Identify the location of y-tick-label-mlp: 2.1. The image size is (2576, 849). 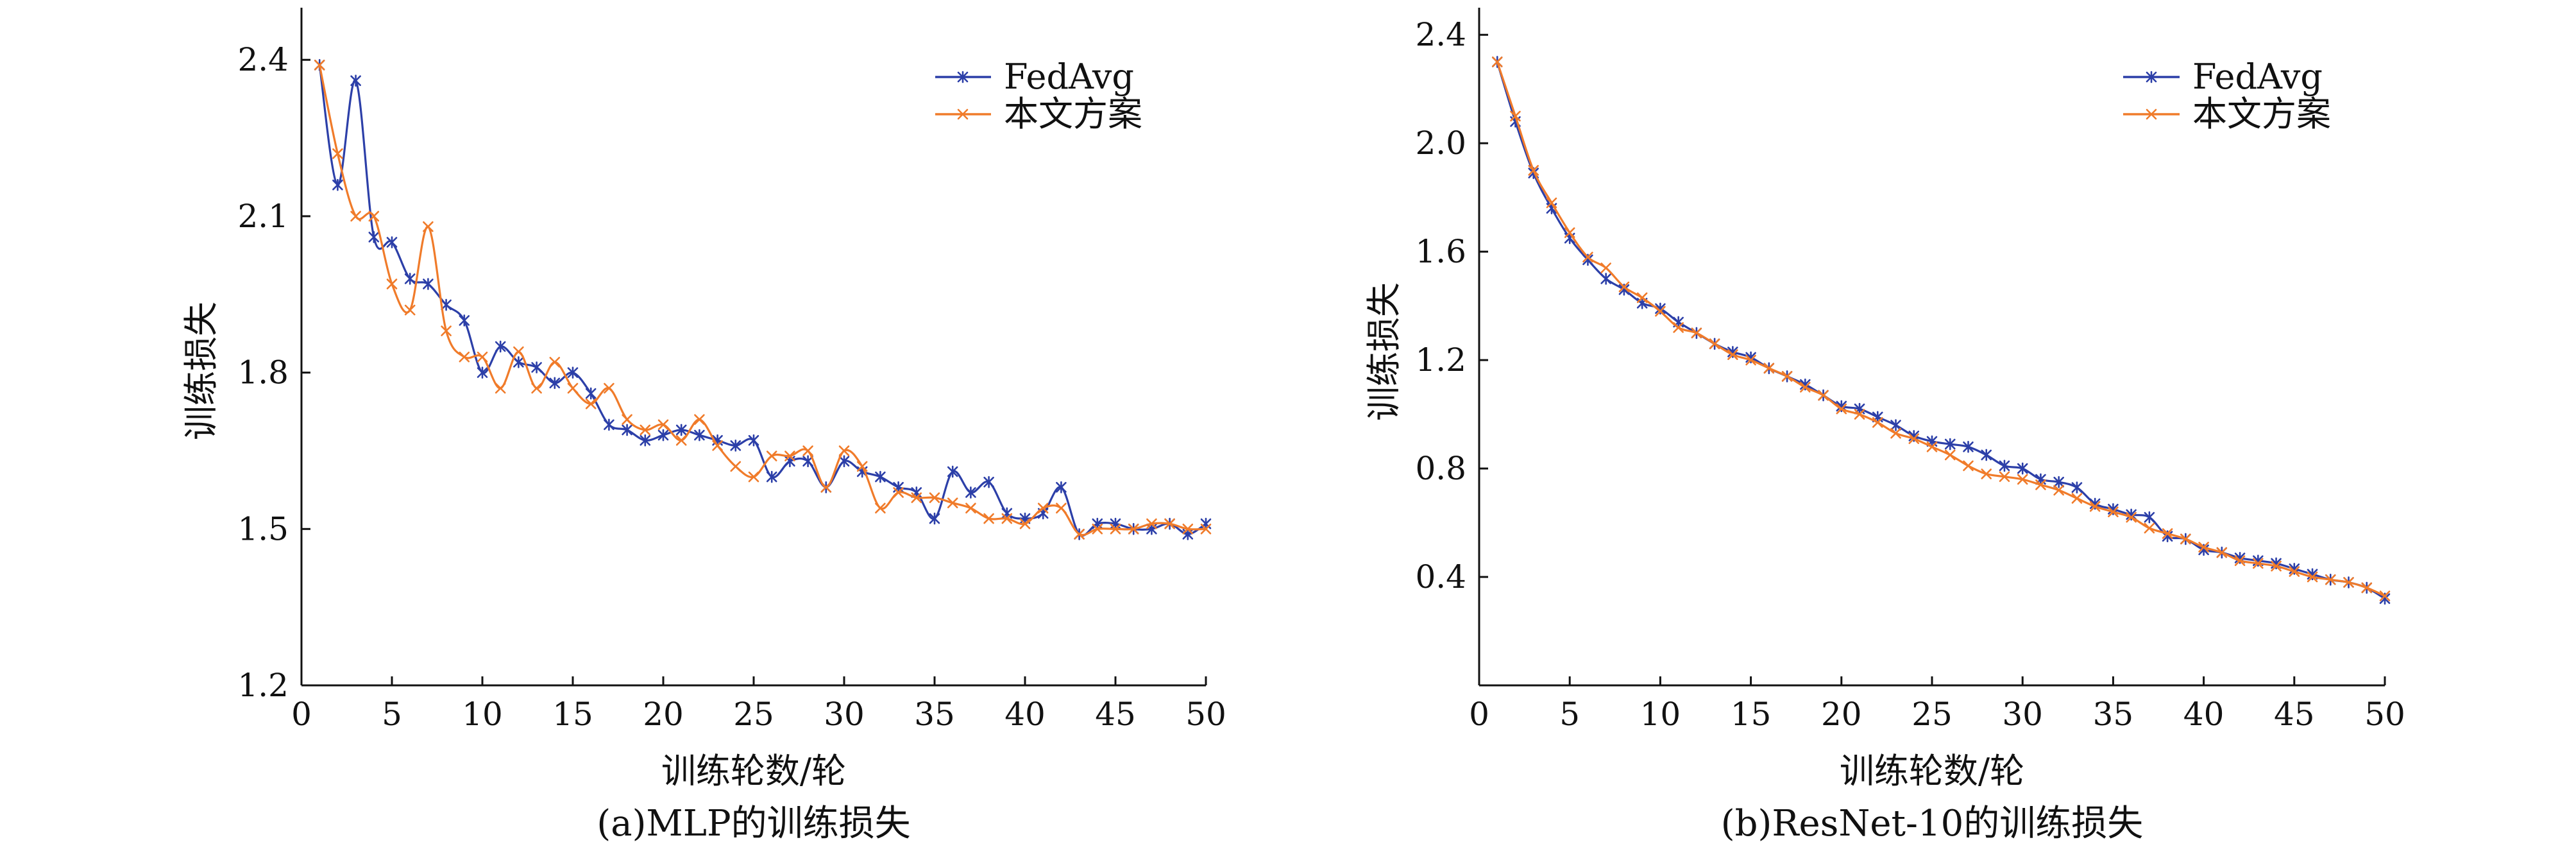
(263, 216).